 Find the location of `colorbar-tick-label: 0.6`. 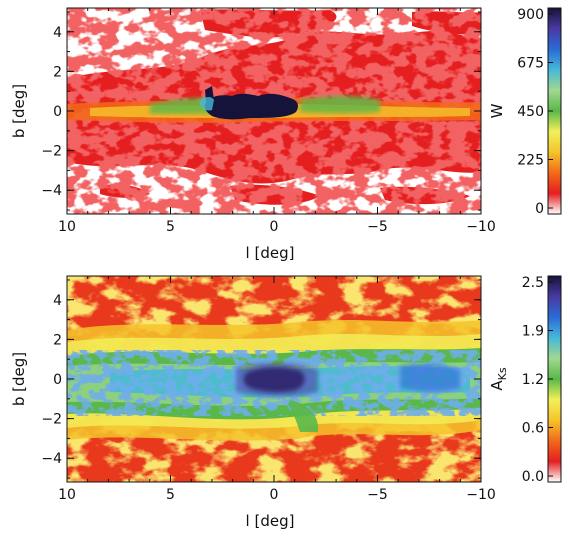

colorbar-tick-label: 0.6 is located at coordinates (533, 429).